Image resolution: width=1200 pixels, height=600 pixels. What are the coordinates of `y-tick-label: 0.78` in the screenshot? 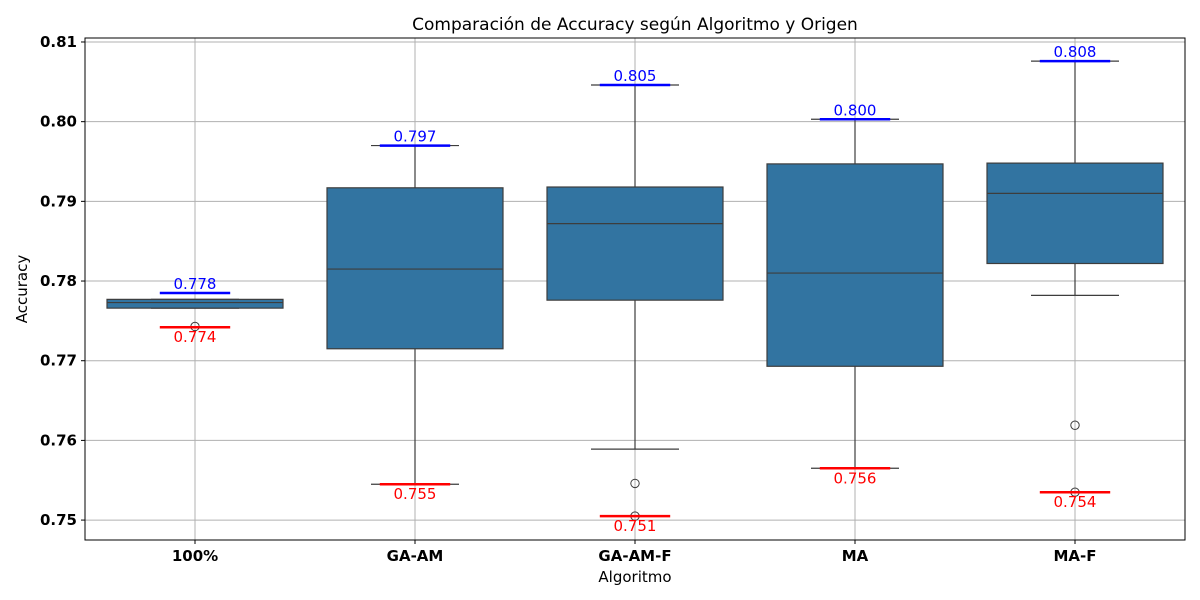 It's located at (58, 281).